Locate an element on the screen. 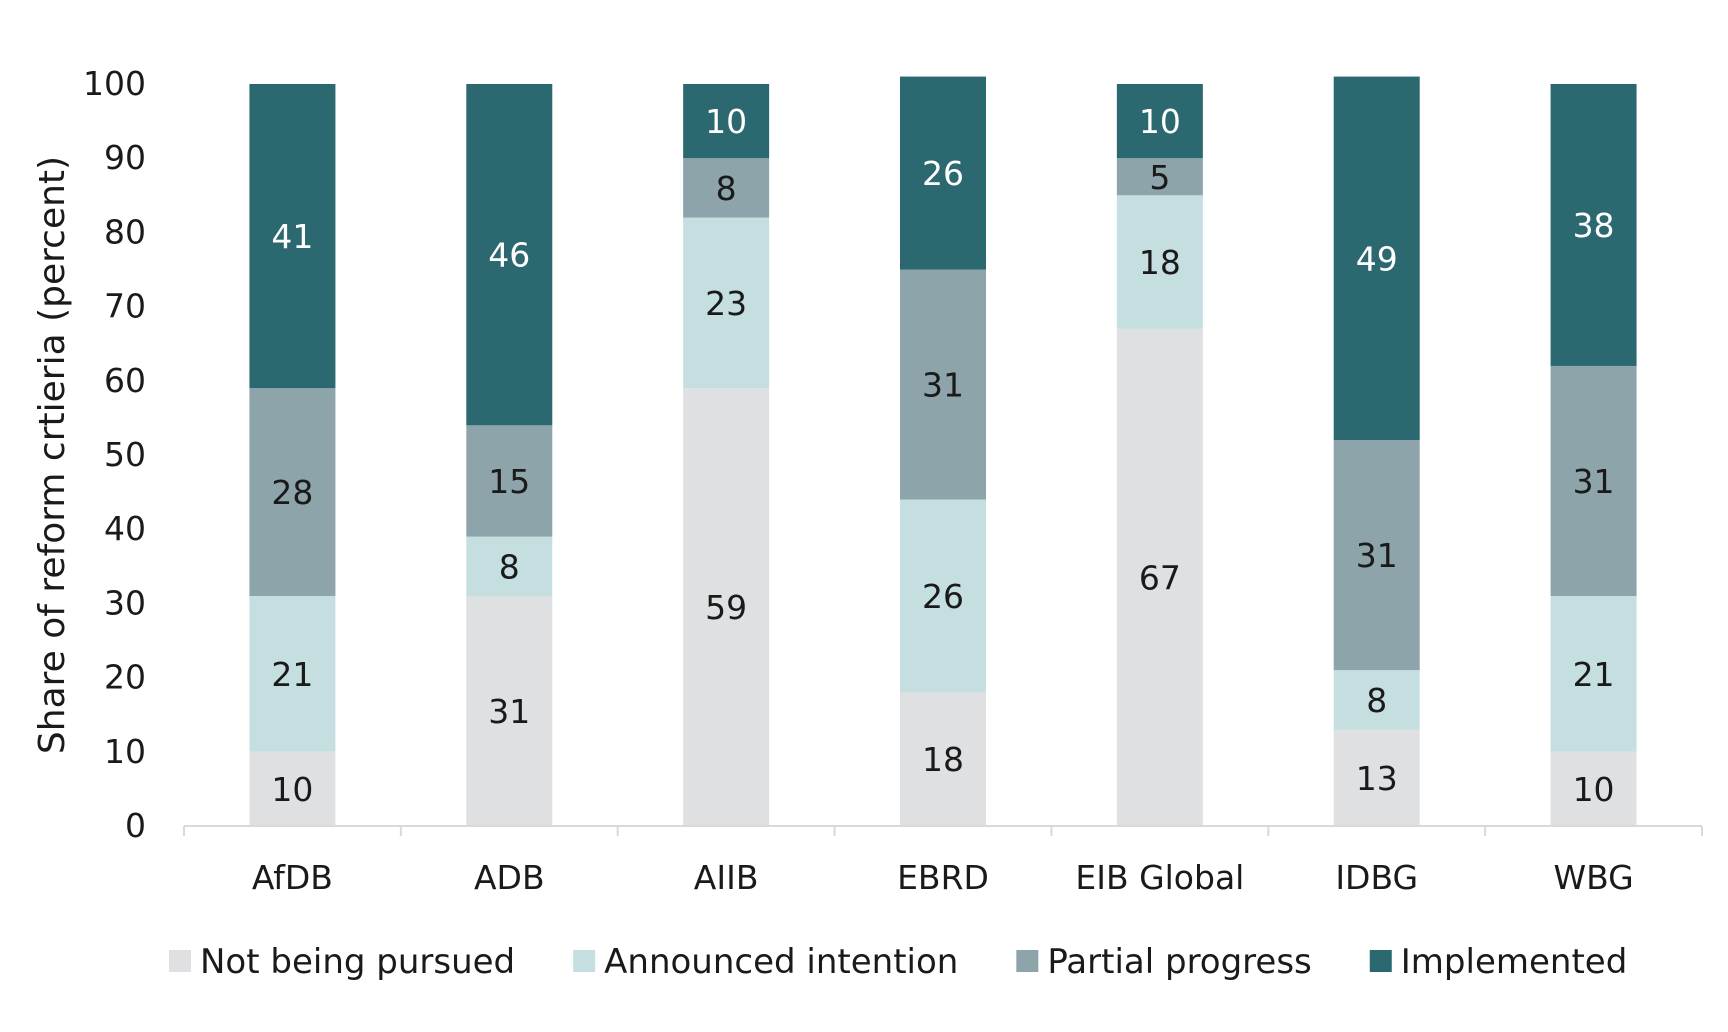  y-tick-label: 90 is located at coordinates (125, 157).